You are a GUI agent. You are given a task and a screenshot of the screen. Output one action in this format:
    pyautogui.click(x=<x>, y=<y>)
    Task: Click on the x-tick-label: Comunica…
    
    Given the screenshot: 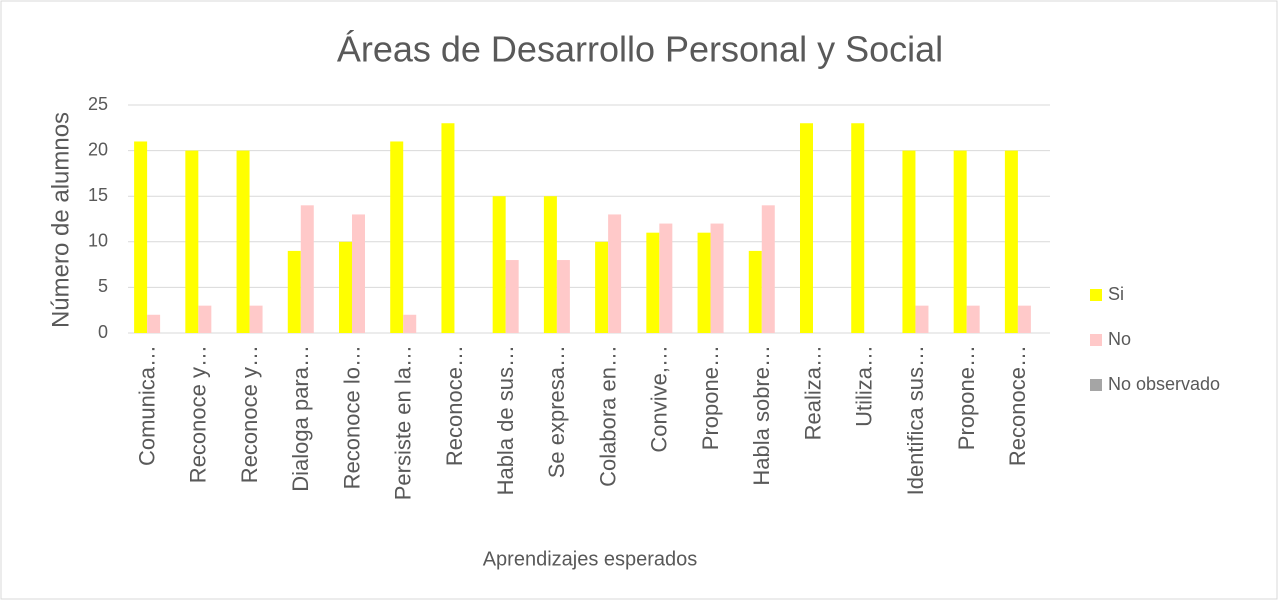 What is the action you would take?
    pyautogui.click(x=146, y=405)
    